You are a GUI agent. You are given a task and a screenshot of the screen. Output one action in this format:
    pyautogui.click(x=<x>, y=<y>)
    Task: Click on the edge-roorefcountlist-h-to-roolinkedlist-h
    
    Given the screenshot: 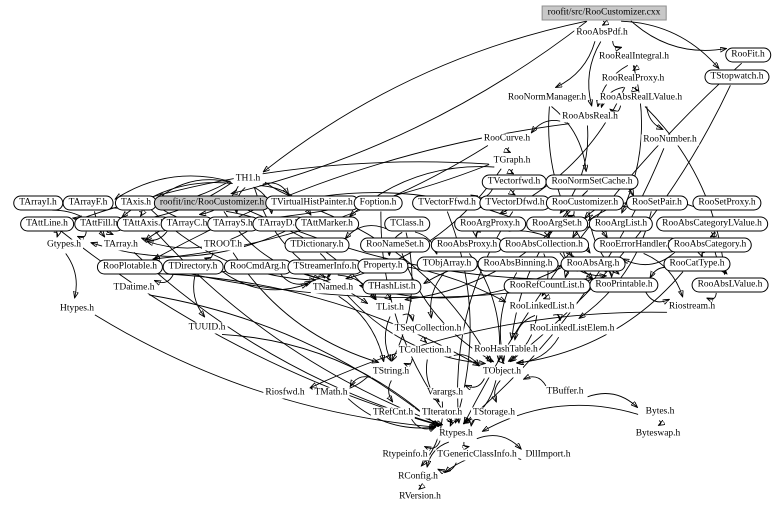 What is the action you would take?
    pyautogui.click(x=545, y=296)
    